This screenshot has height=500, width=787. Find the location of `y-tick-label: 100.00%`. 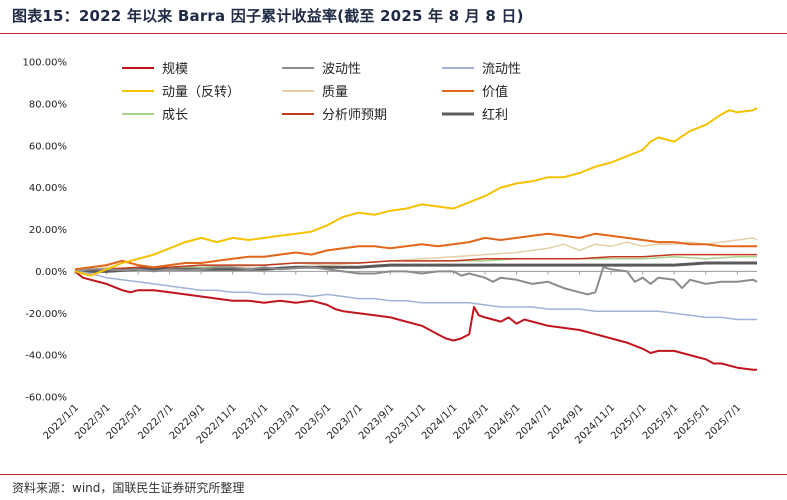

y-tick-label: 100.00% is located at coordinates (45, 63).